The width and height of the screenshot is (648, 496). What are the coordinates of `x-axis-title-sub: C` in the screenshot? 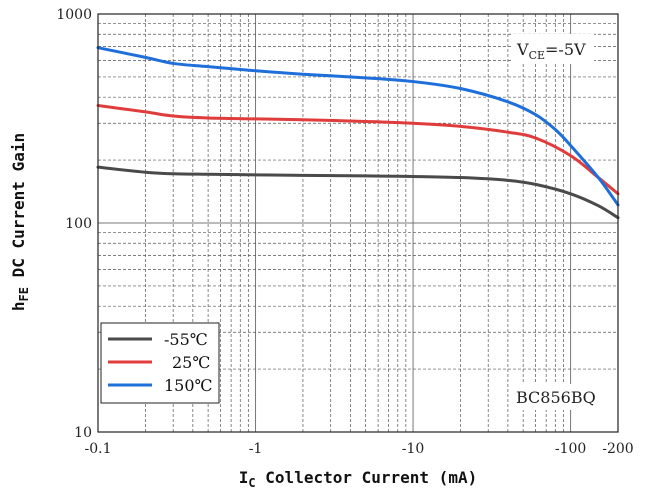 It's located at (251, 483).